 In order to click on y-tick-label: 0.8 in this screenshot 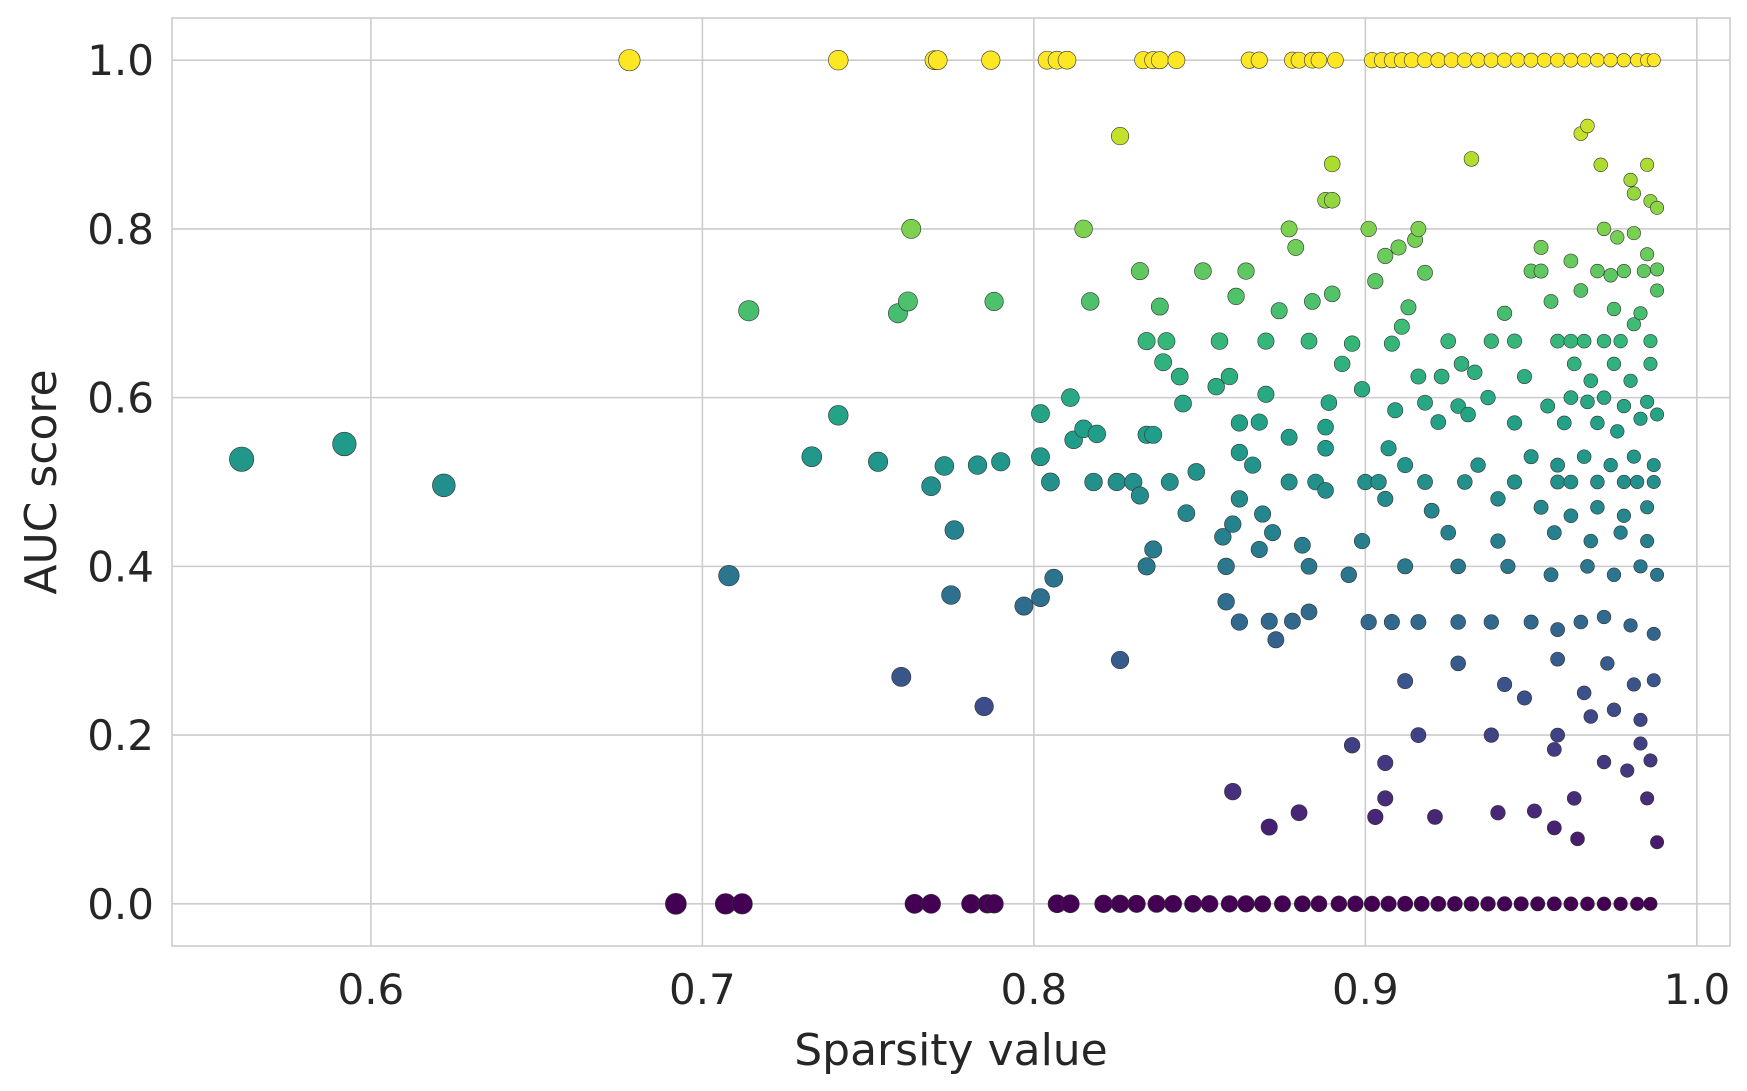, I will do `click(120, 229)`.